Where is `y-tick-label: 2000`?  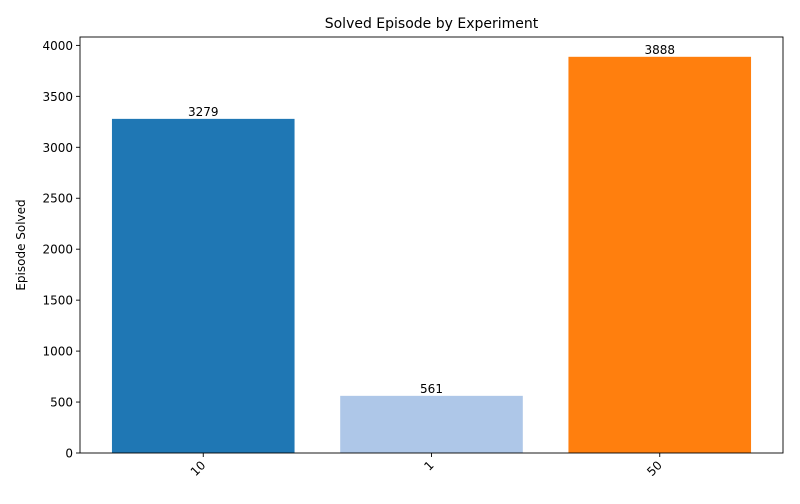 y-tick-label: 2000 is located at coordinates (57, 250).